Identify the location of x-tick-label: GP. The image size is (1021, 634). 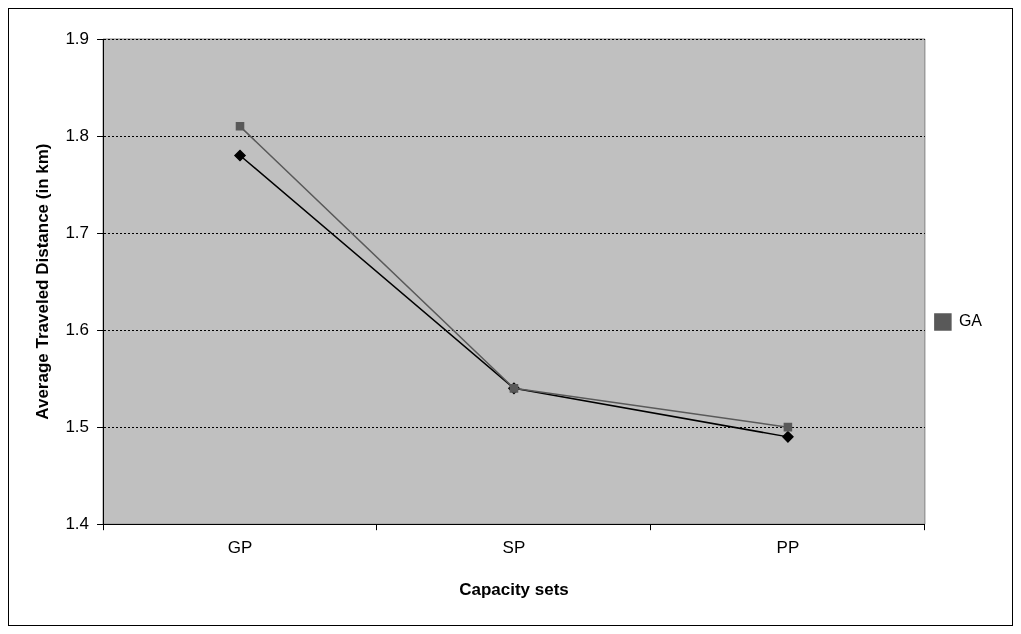
(240, 548).